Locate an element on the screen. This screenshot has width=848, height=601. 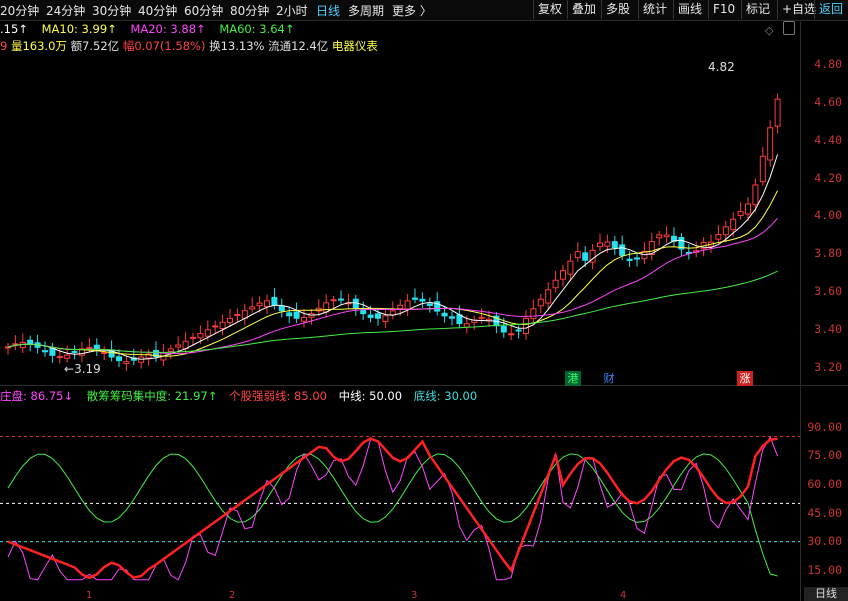
ma-legend: .15↑ MA10: 3.99↑ MA20: 3.88↑ MA60: 3.64↑ is located at coordinates (147, 29).